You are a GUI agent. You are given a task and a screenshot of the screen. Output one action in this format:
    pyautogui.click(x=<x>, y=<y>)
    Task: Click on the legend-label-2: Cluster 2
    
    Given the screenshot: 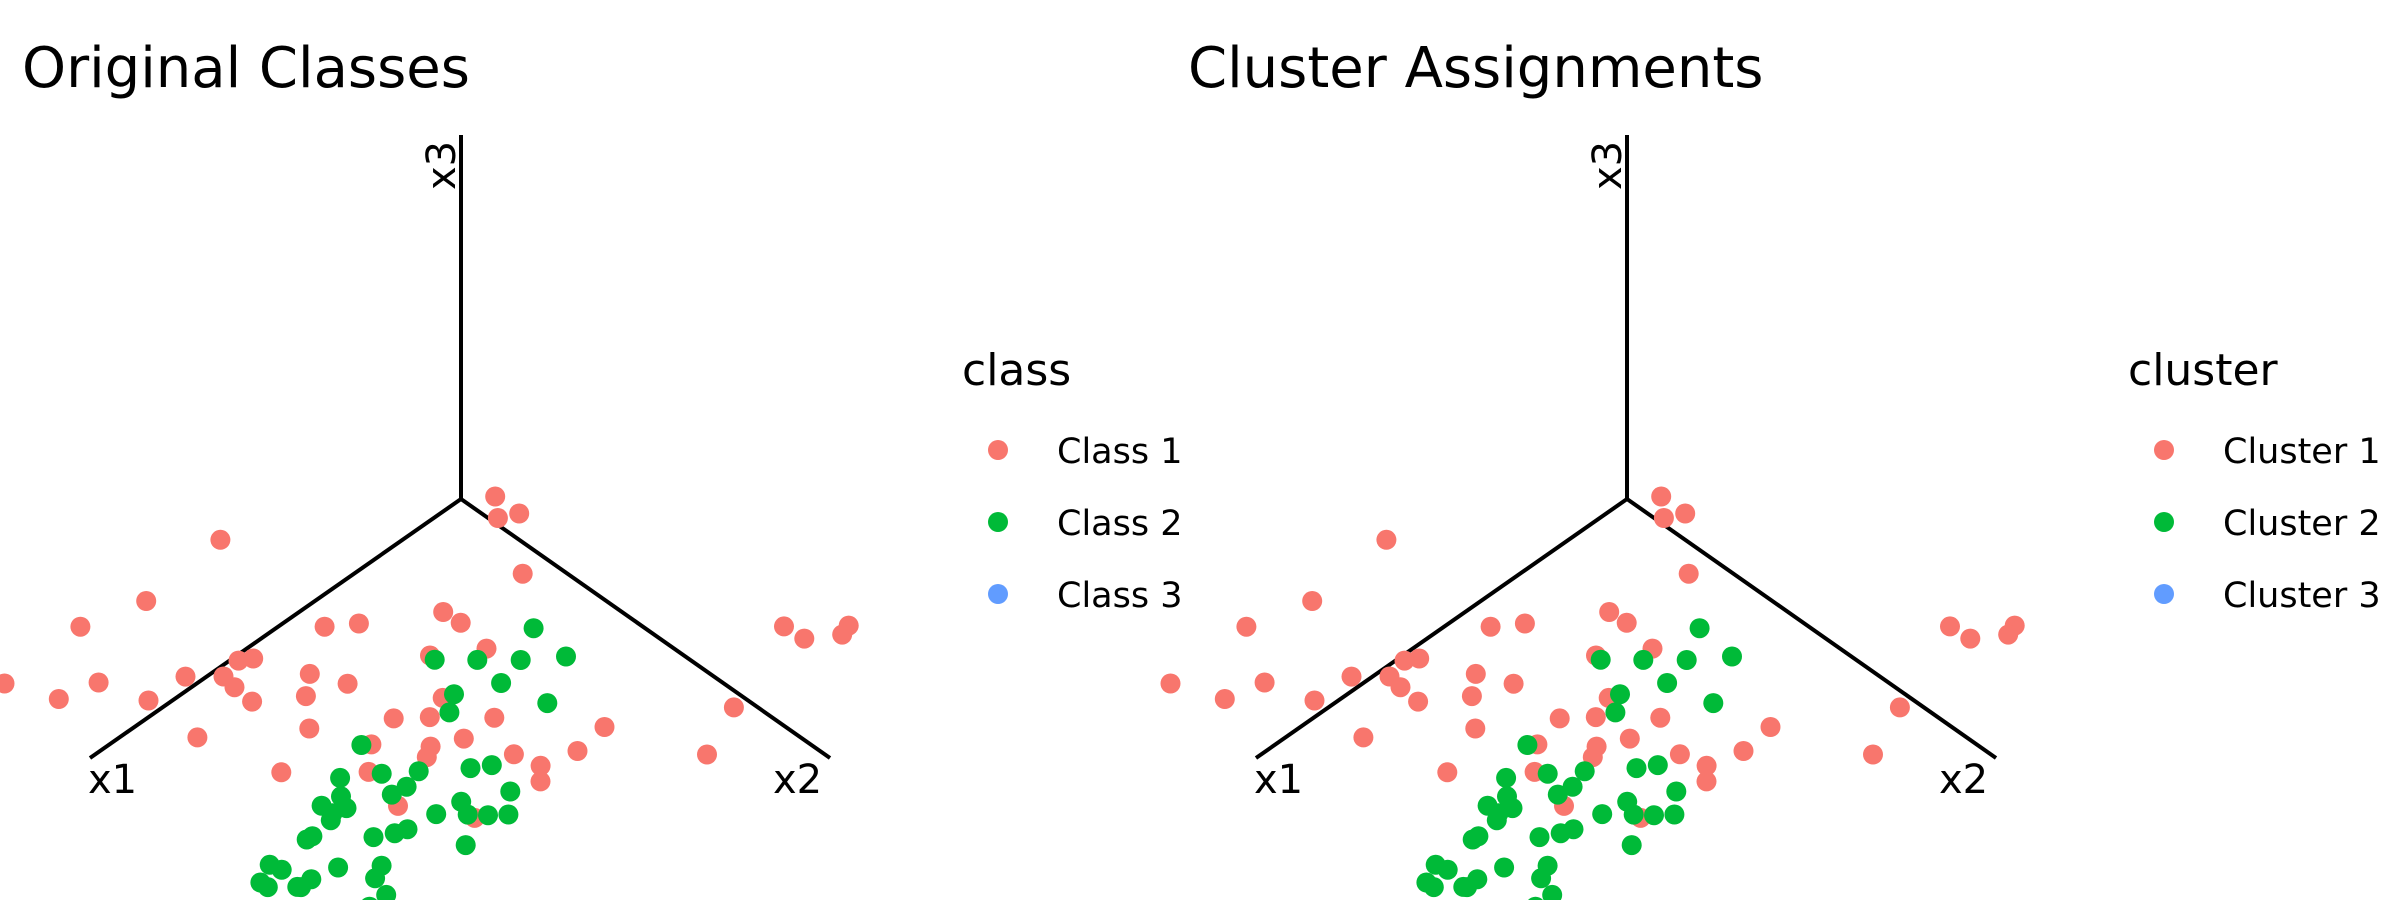 What is the action you would take?
    pyautogui.click(x=2302, y=524)
    